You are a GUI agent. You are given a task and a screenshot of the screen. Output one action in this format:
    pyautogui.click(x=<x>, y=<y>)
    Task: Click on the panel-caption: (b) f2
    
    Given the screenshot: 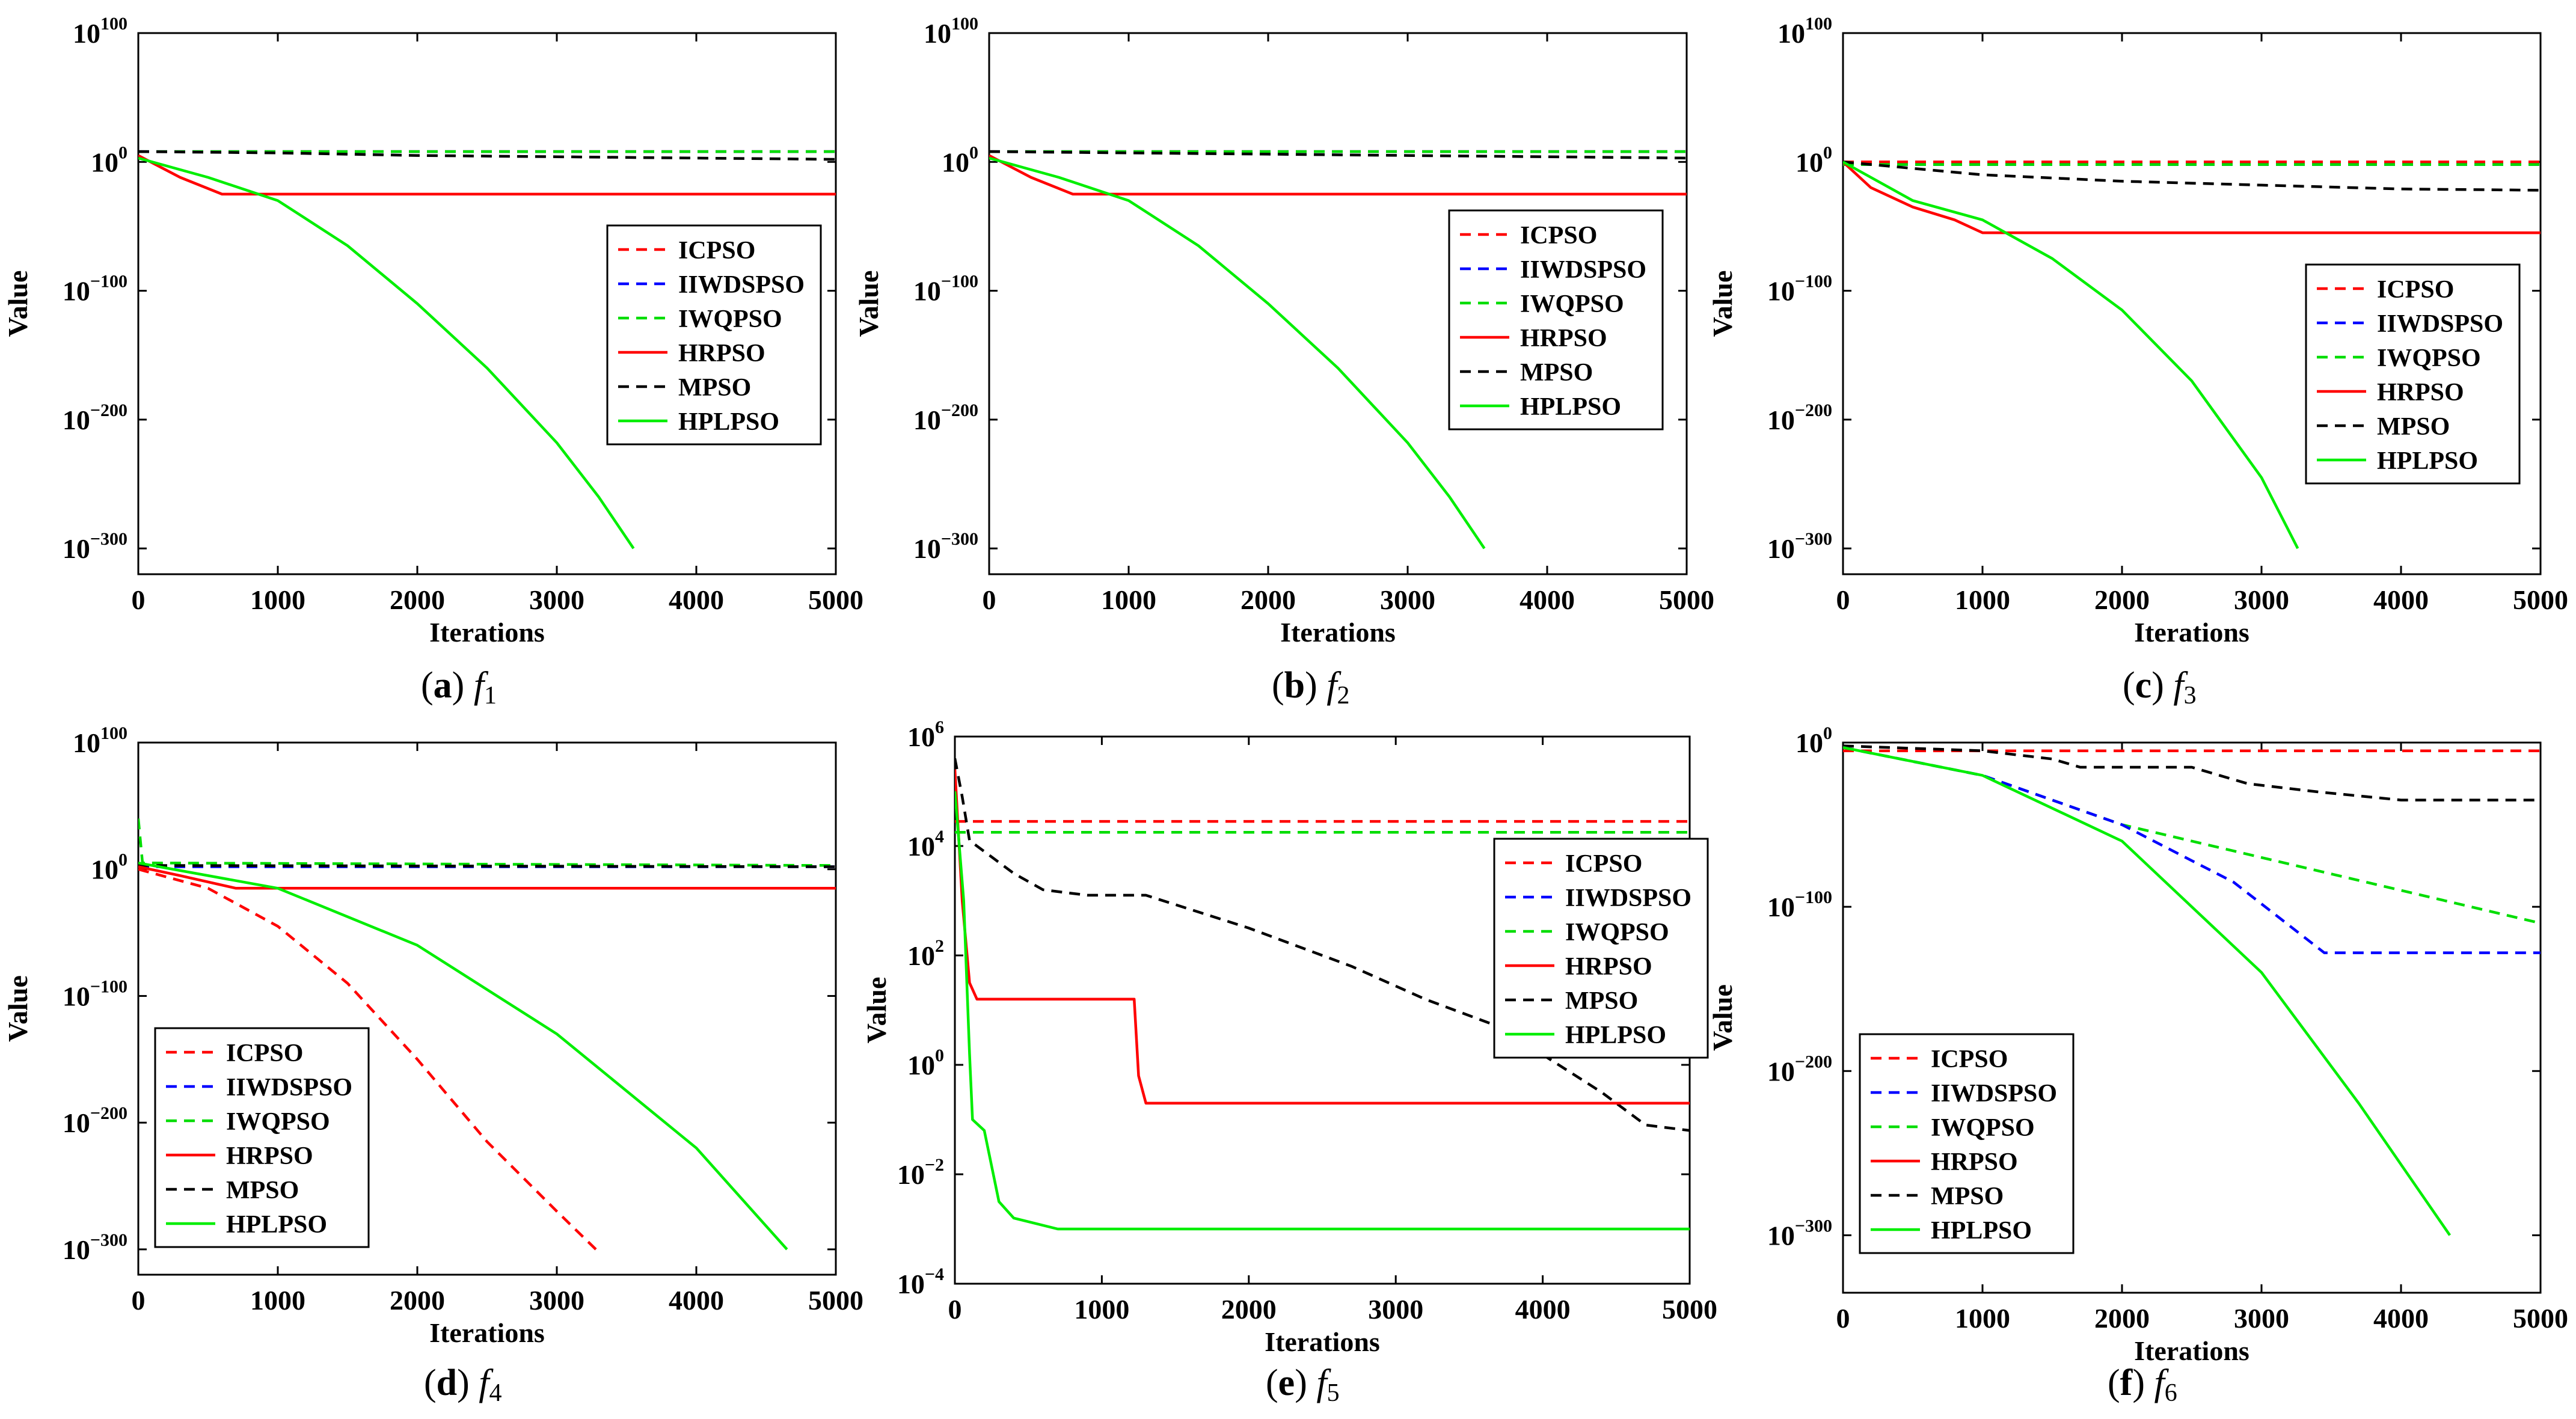 What is the action you would take?
    pyautogui.click(x=1311, y=688)
    